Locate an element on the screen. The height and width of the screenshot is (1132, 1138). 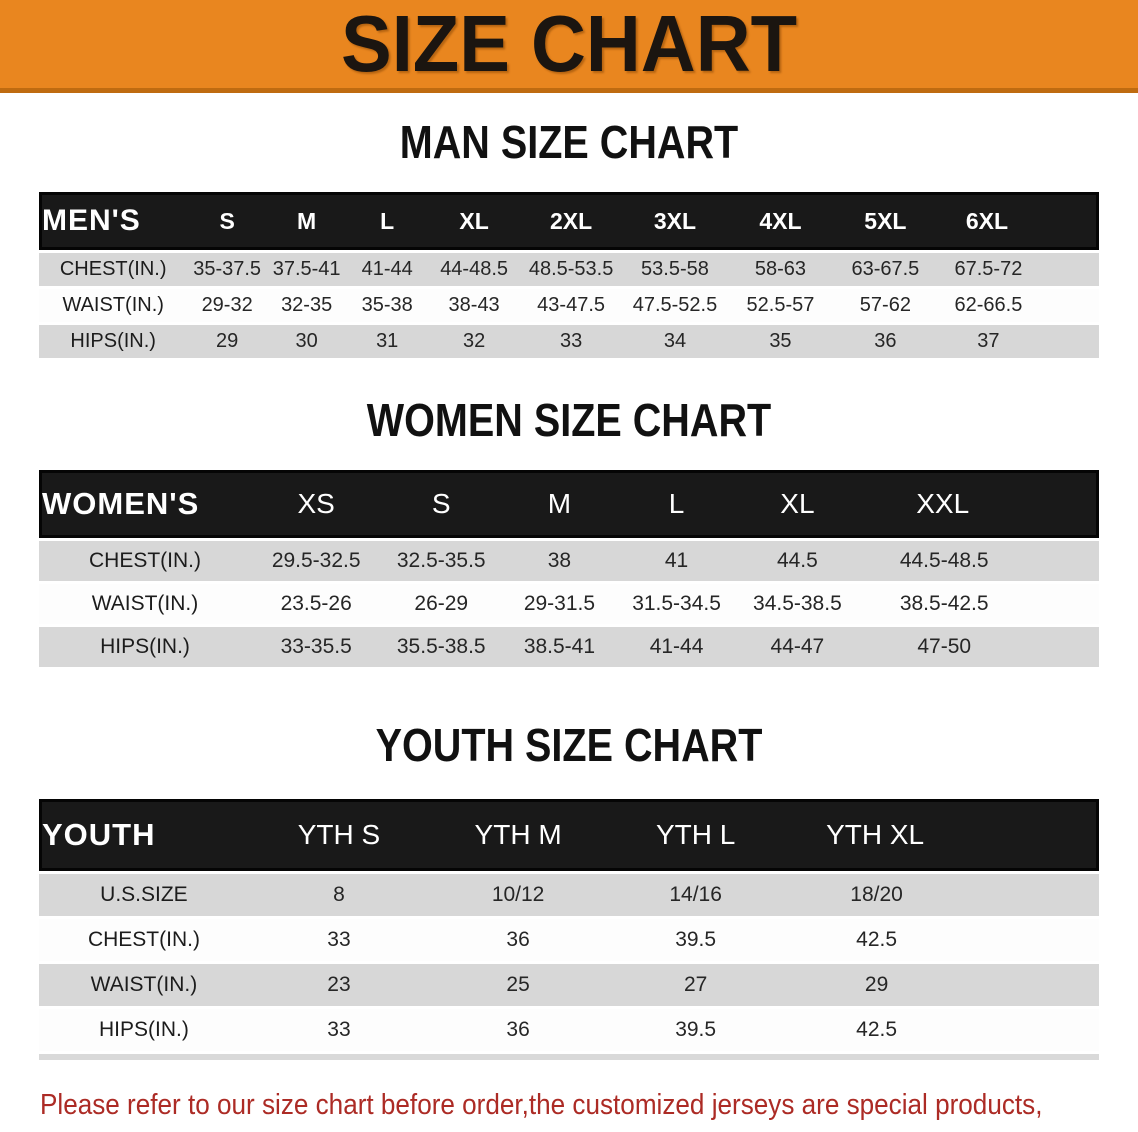
row-label: HIPS(IN.) is located at coordinates (144, 1030).